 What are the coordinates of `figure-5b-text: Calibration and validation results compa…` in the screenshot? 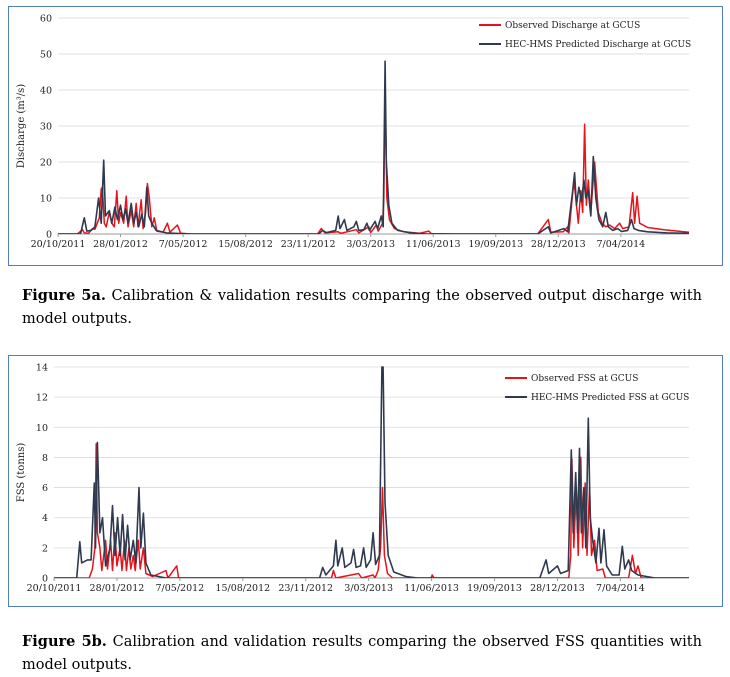 It's located at (362, 653).